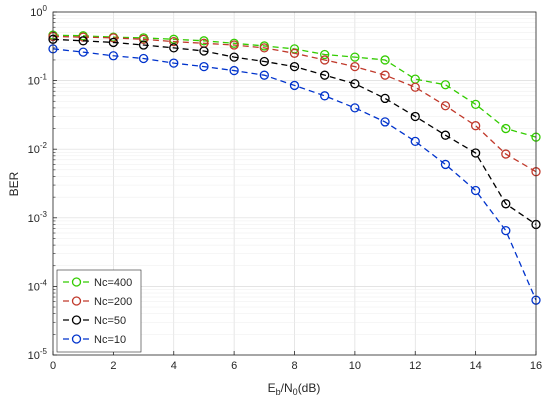 The width and height of the screenshot is (550, 403). What do you see at coordinates (53, 366) in the screenshot?
I see `x-tick-label: 0` at bounding box center [53, 366].